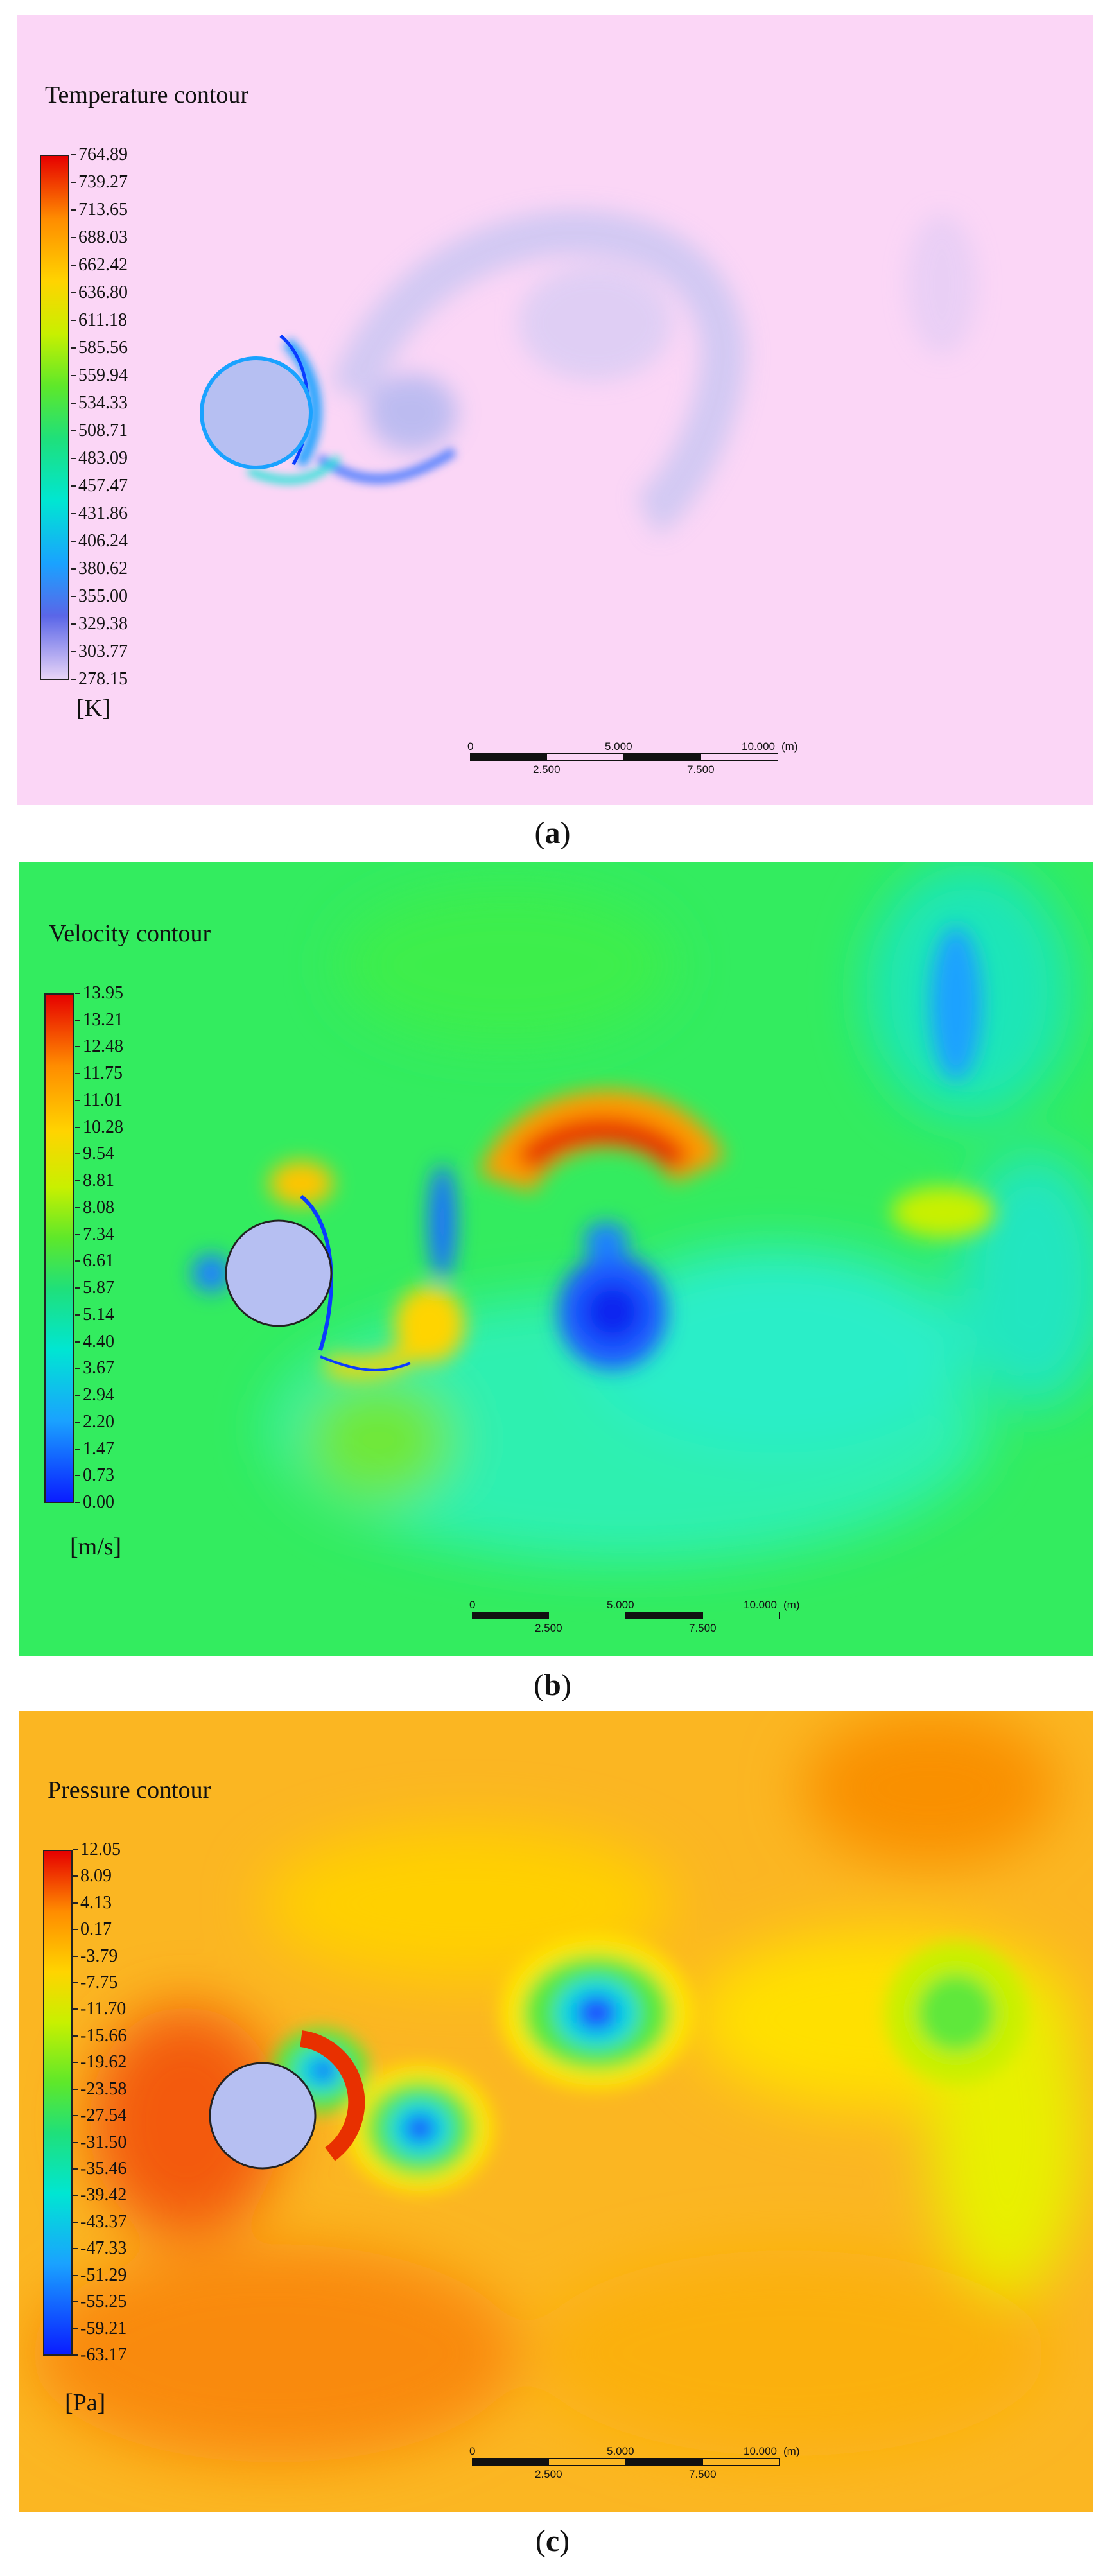  What do you see at coordinates (94, 1422) in the screenshot?
I see `legend-tick-label: 2.20` at bounding box center [94, 1422].